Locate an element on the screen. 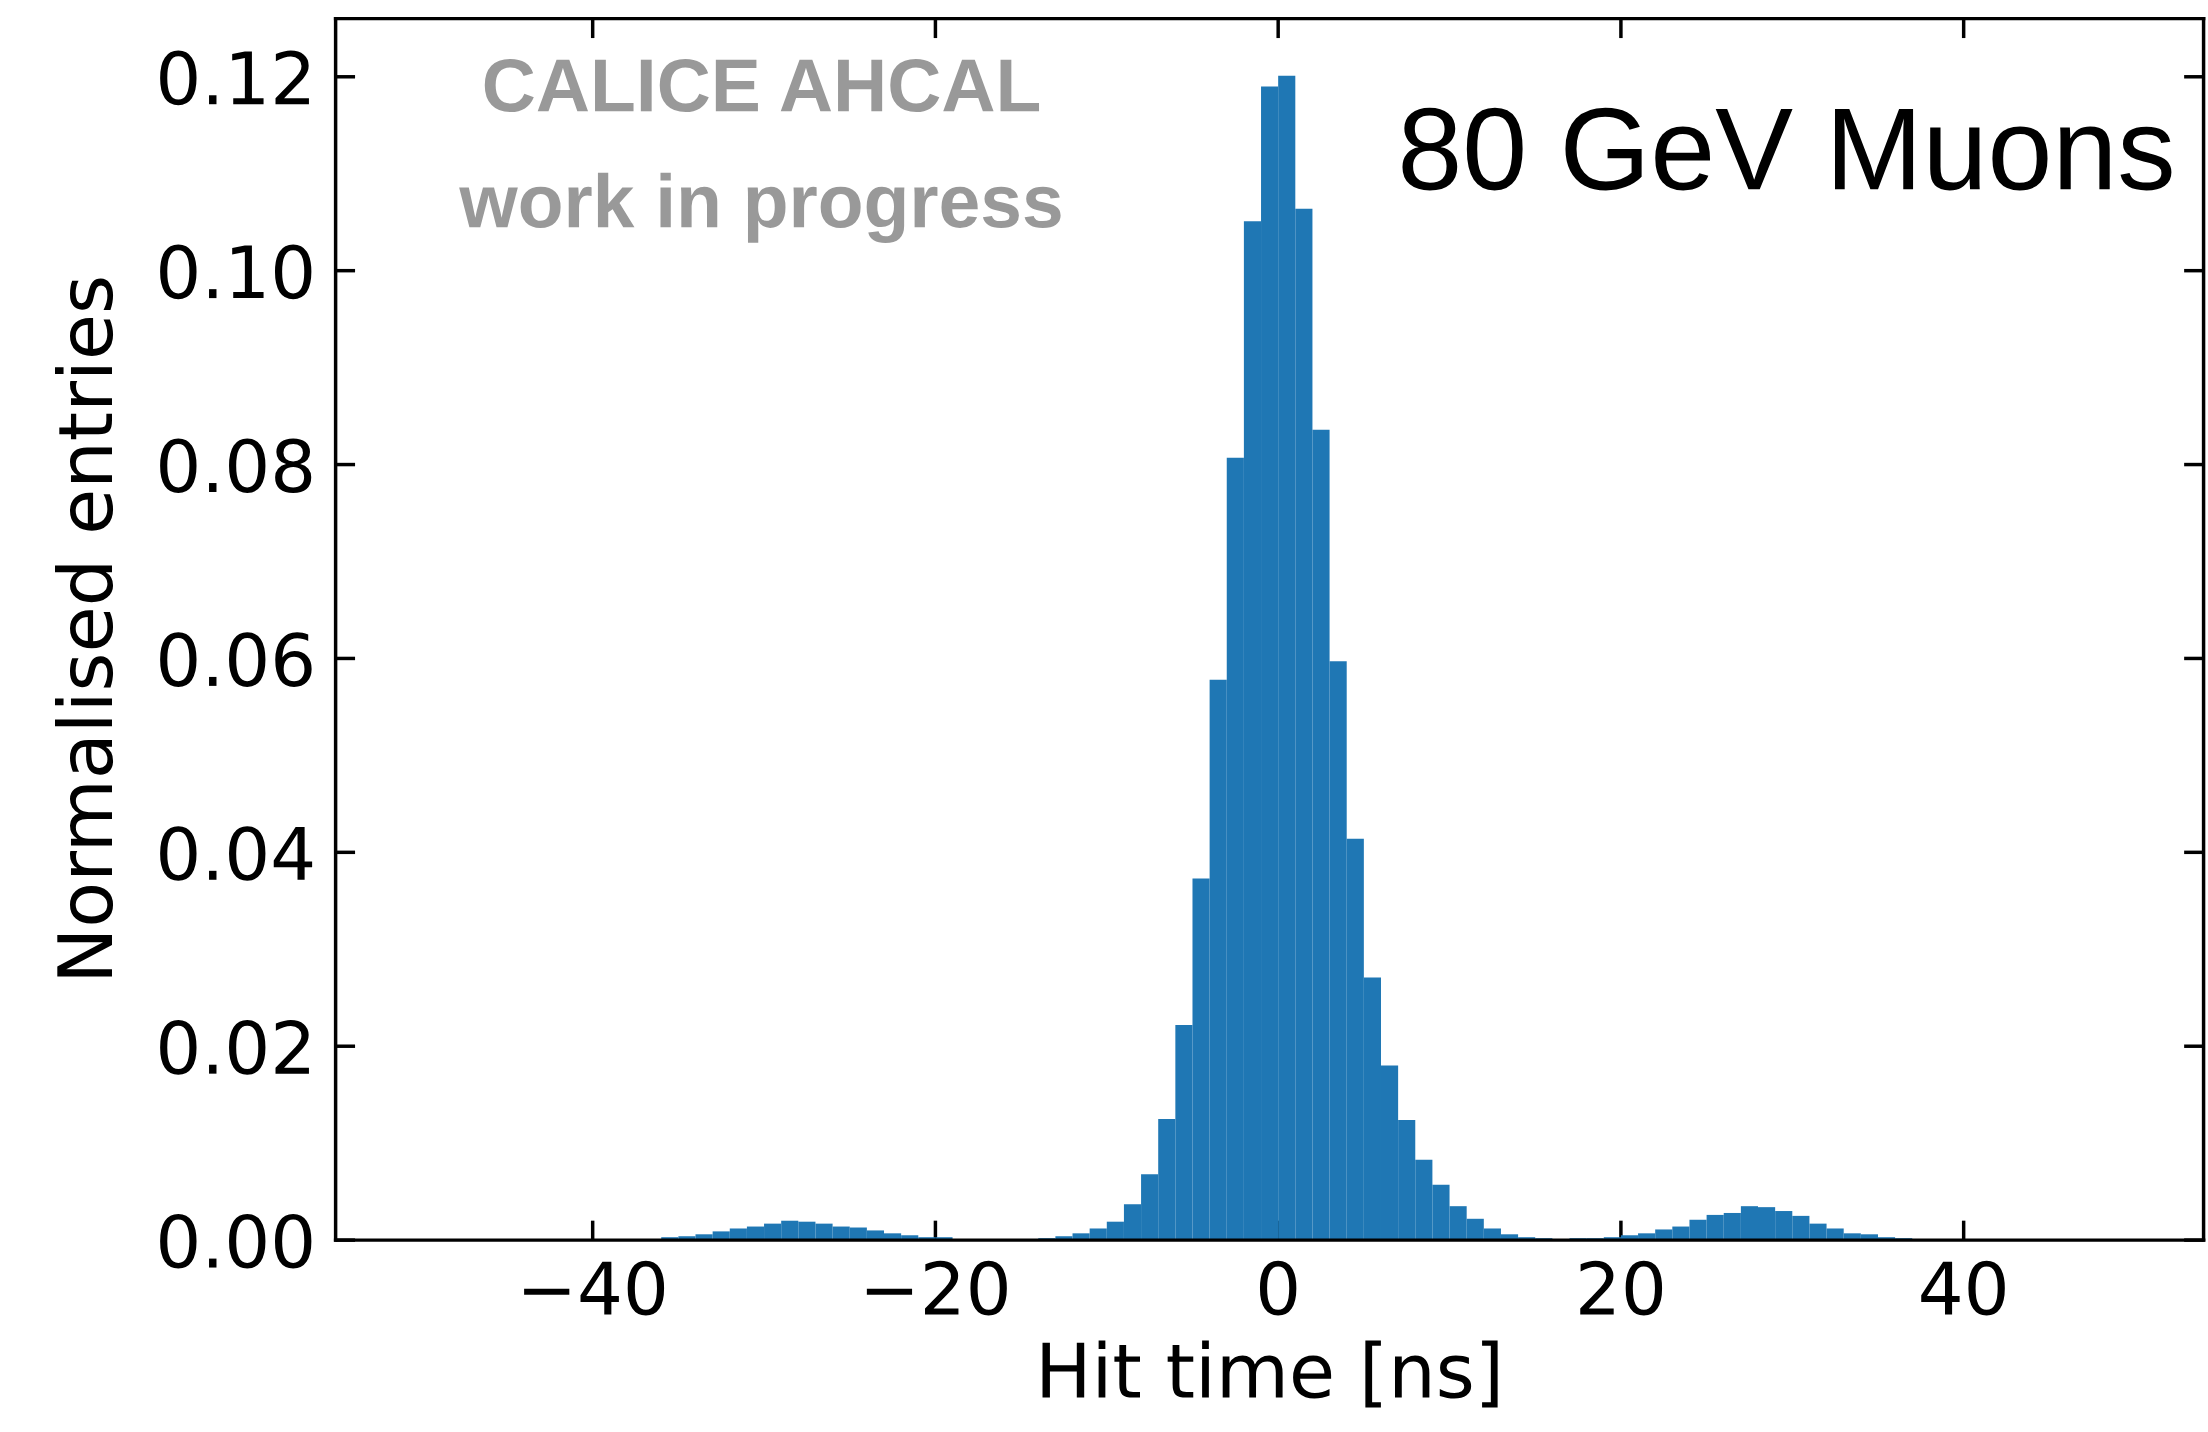 Image resolution: width=2208 pixels, height=1432 pixels. y-tick-label: 0.10 is located at coordinates (236, 272).